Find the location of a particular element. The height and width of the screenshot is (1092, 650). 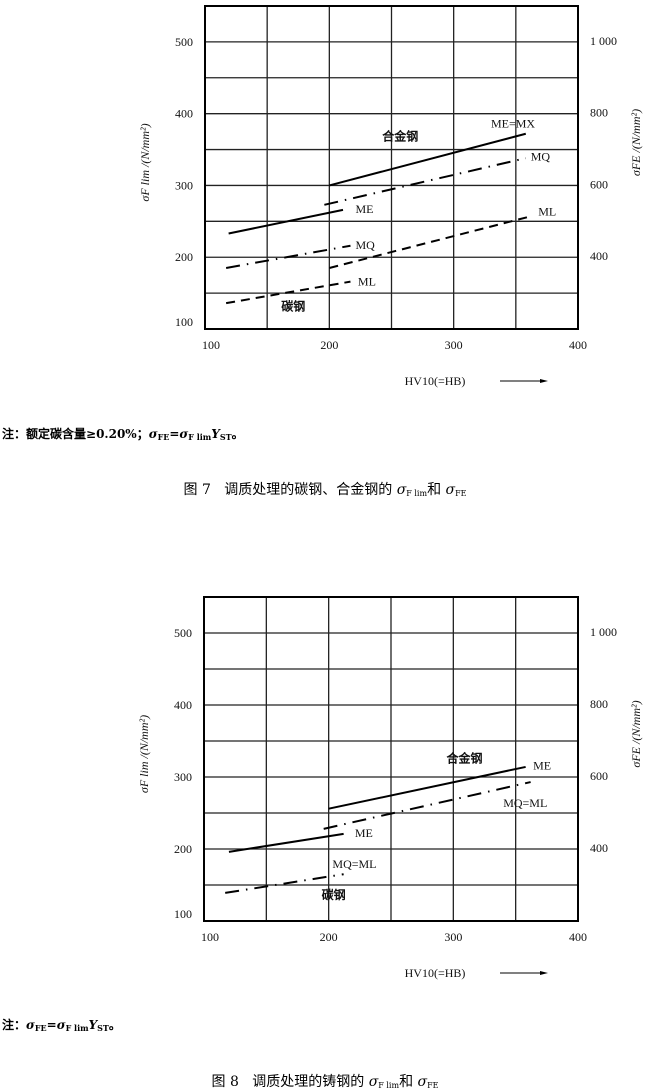

caption-label: 图 7 is located at coordinates (197, 490).